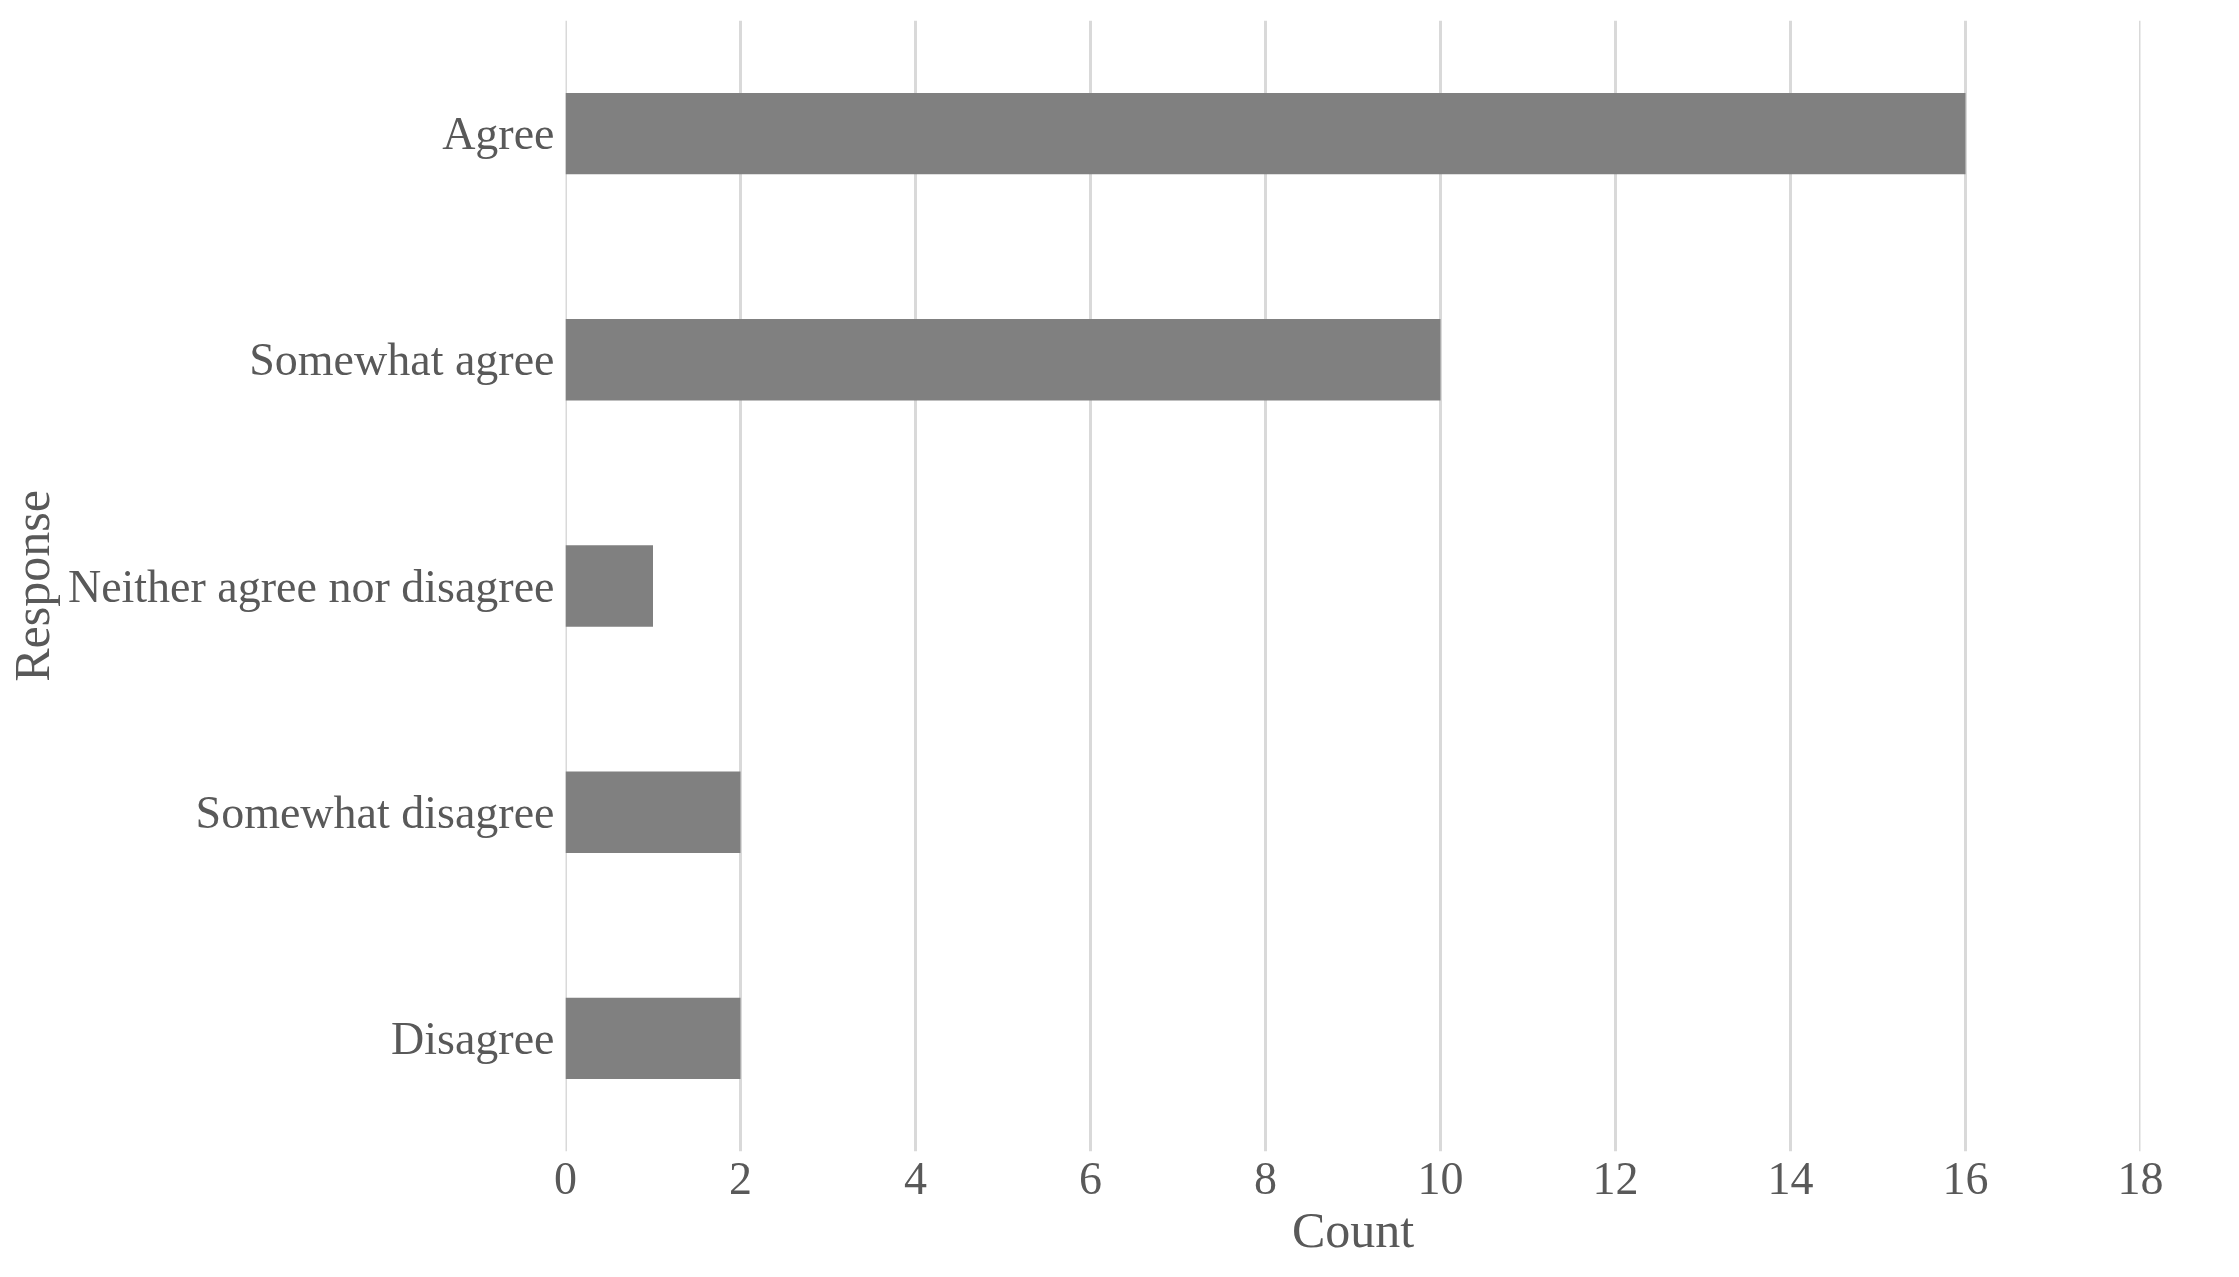 This screenshot has width=2239, height=1277. Describe the element at coordinates (1615, 1178) in the screenshot. I see `x-tick-label: 12` at that location.